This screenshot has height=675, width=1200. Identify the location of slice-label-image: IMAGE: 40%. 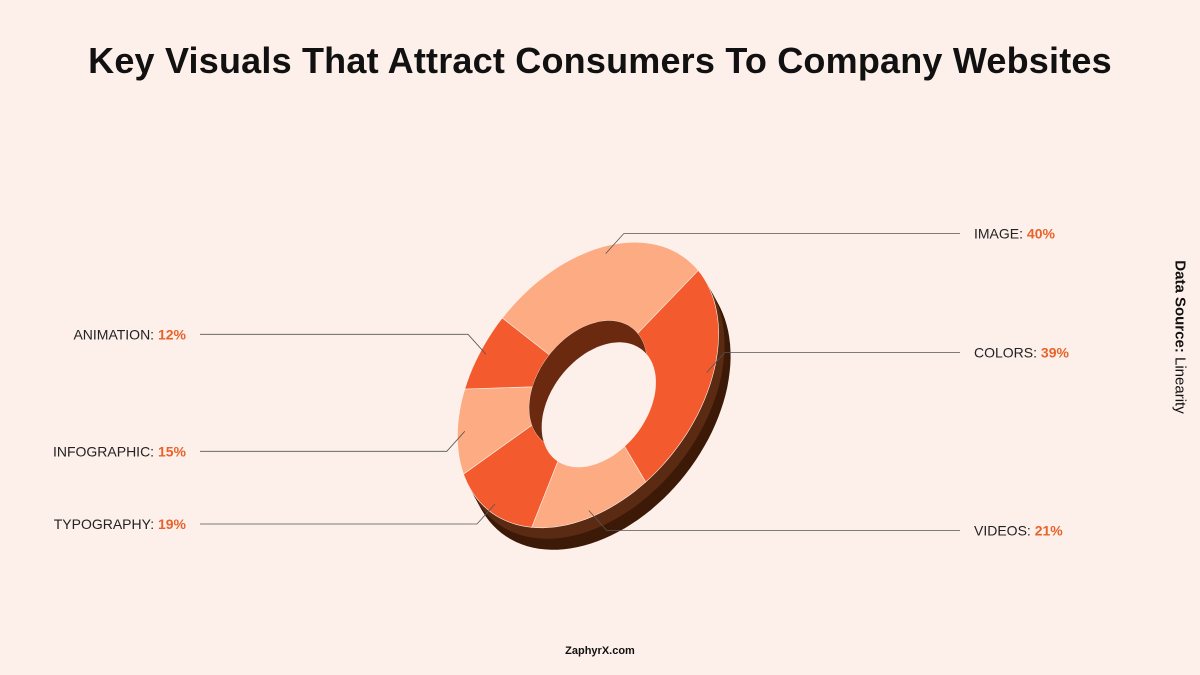
(830, 240).